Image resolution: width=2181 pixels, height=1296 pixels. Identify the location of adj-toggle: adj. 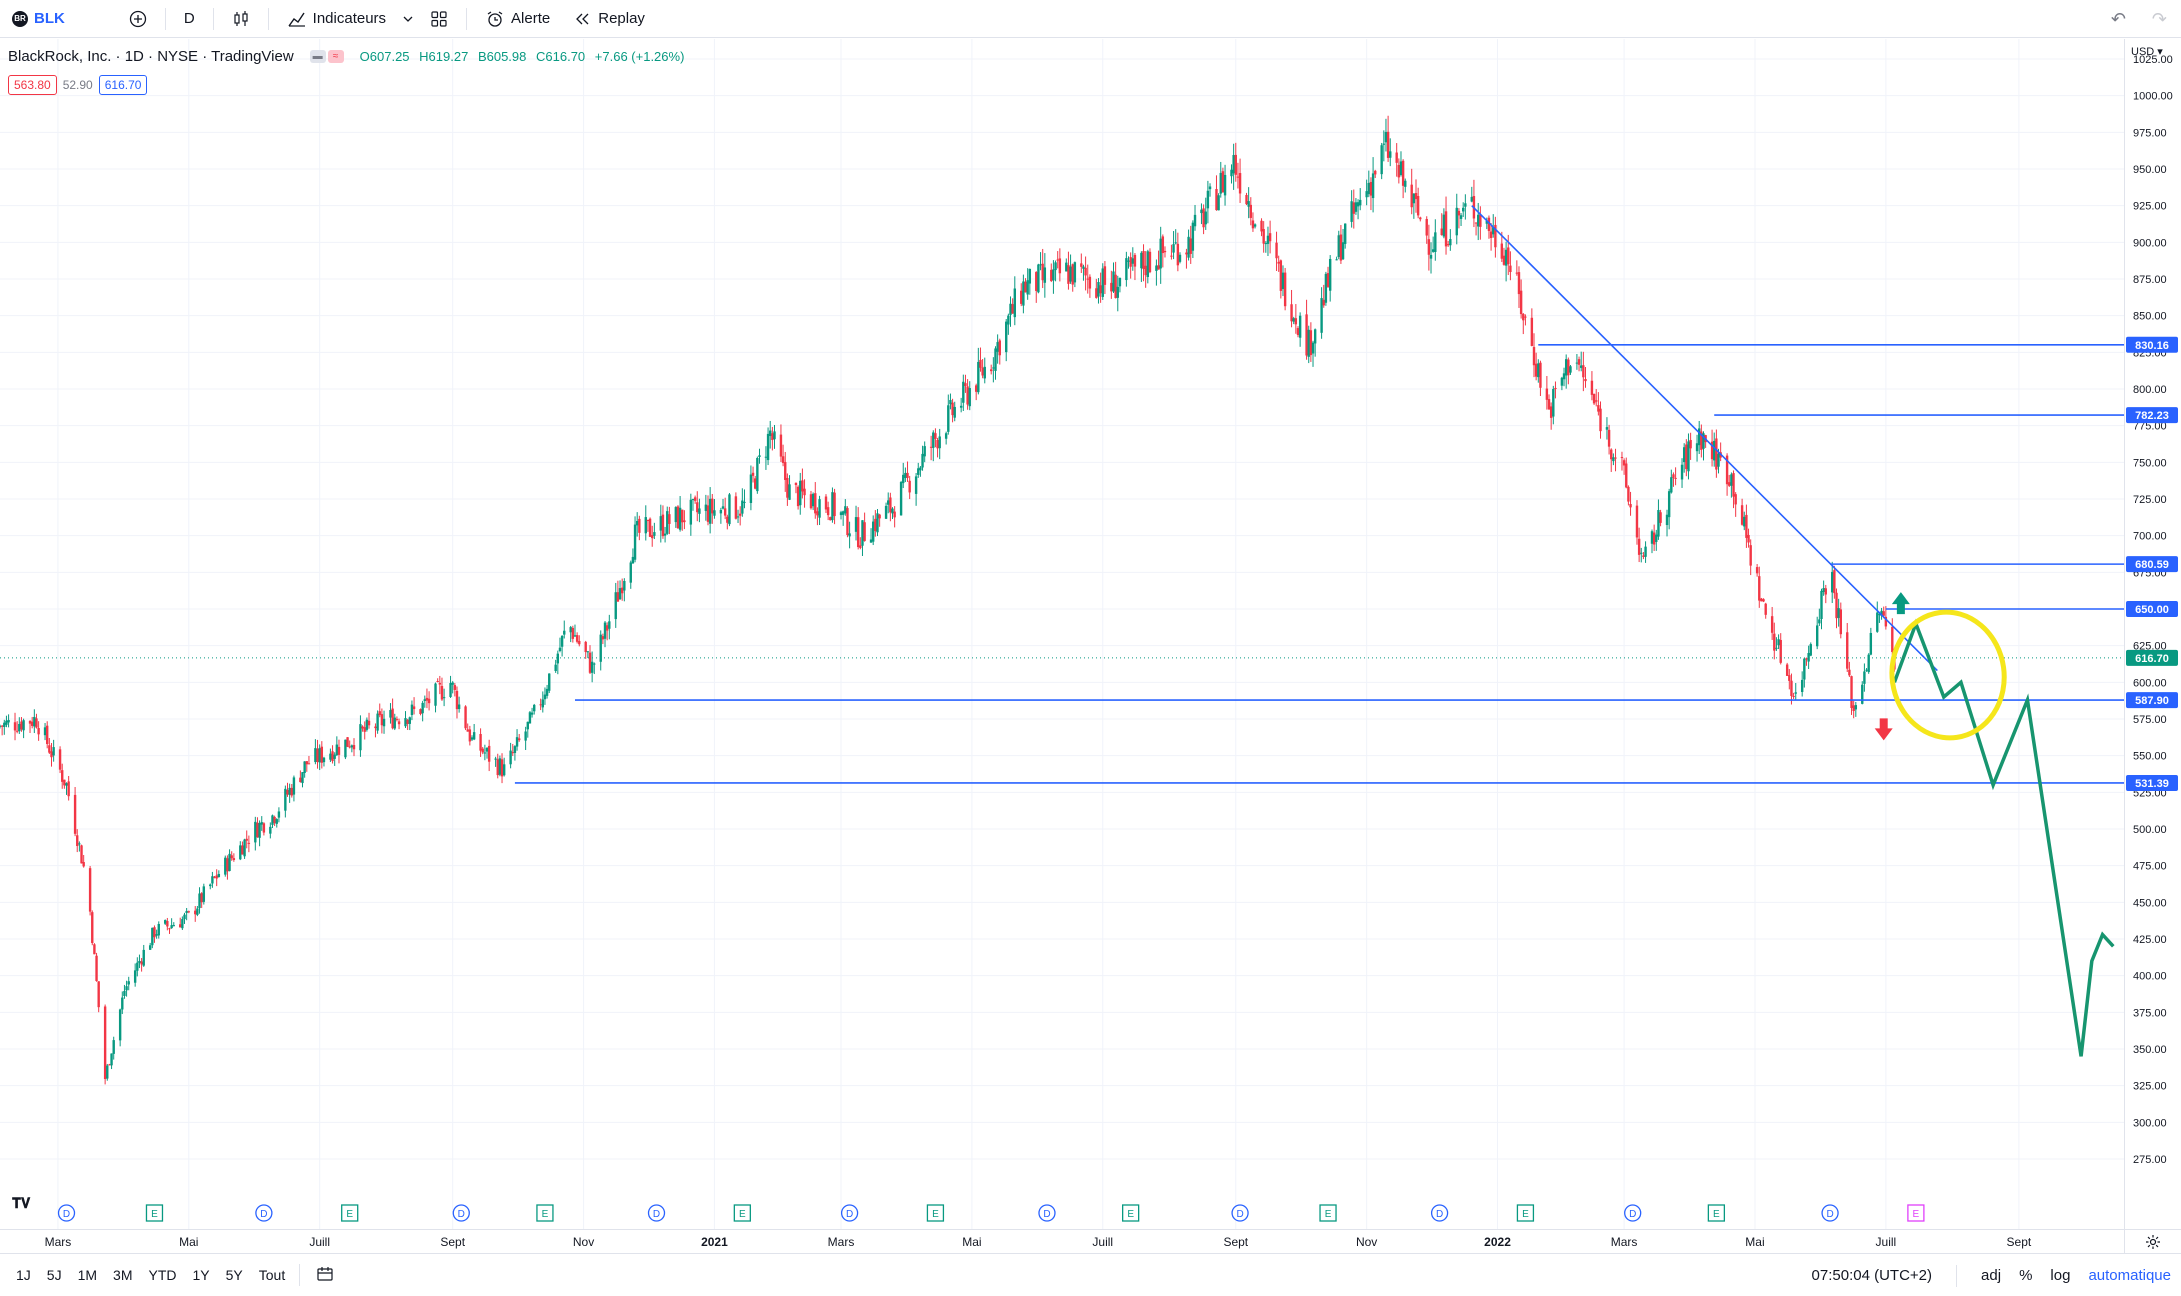
(1991, 1275).